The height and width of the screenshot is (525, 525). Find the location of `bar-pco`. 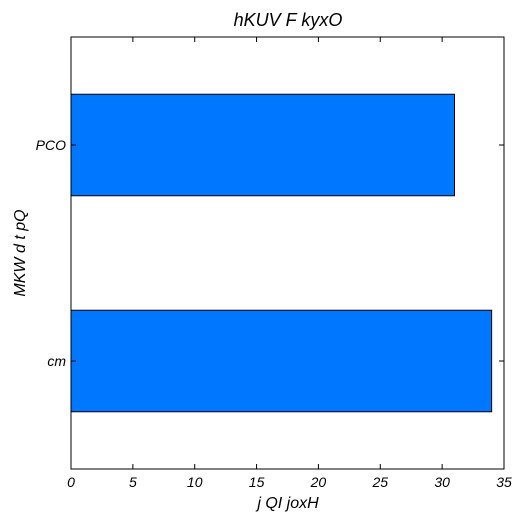

bar-pco is located at coordinates (263, 145).